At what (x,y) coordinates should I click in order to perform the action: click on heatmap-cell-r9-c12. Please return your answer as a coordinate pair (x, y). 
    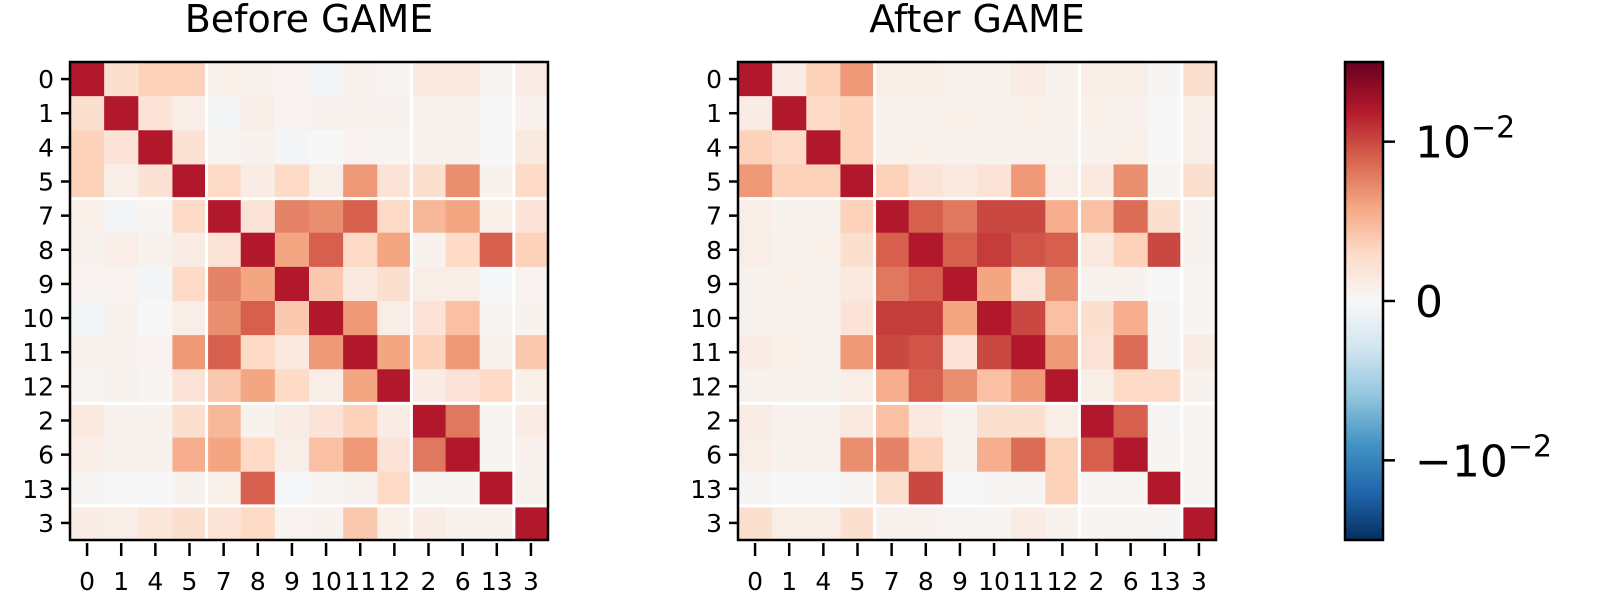
    Looking at the image, I should click on (1063, 284).